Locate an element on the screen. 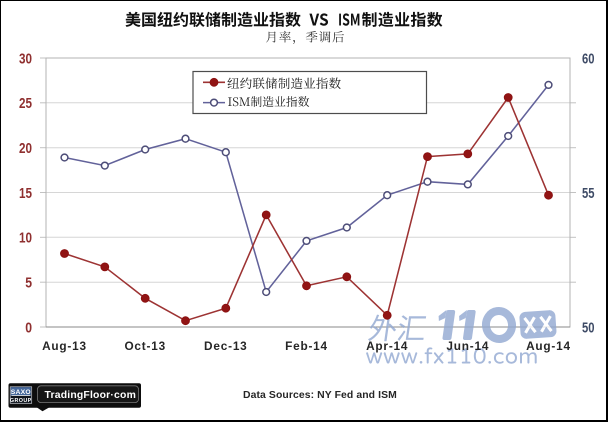  svg-text: 10 is located at coordinates (25, 239).